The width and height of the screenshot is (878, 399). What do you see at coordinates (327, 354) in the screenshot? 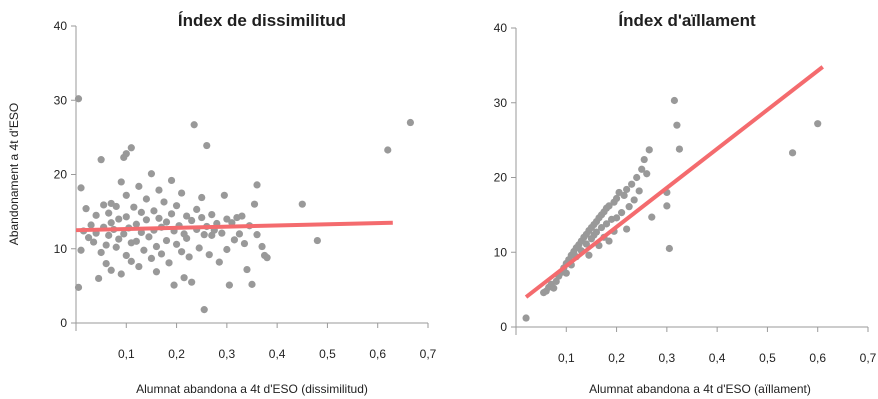
I see `x-tick-label: 0,5` at bounding box center [327, 354].